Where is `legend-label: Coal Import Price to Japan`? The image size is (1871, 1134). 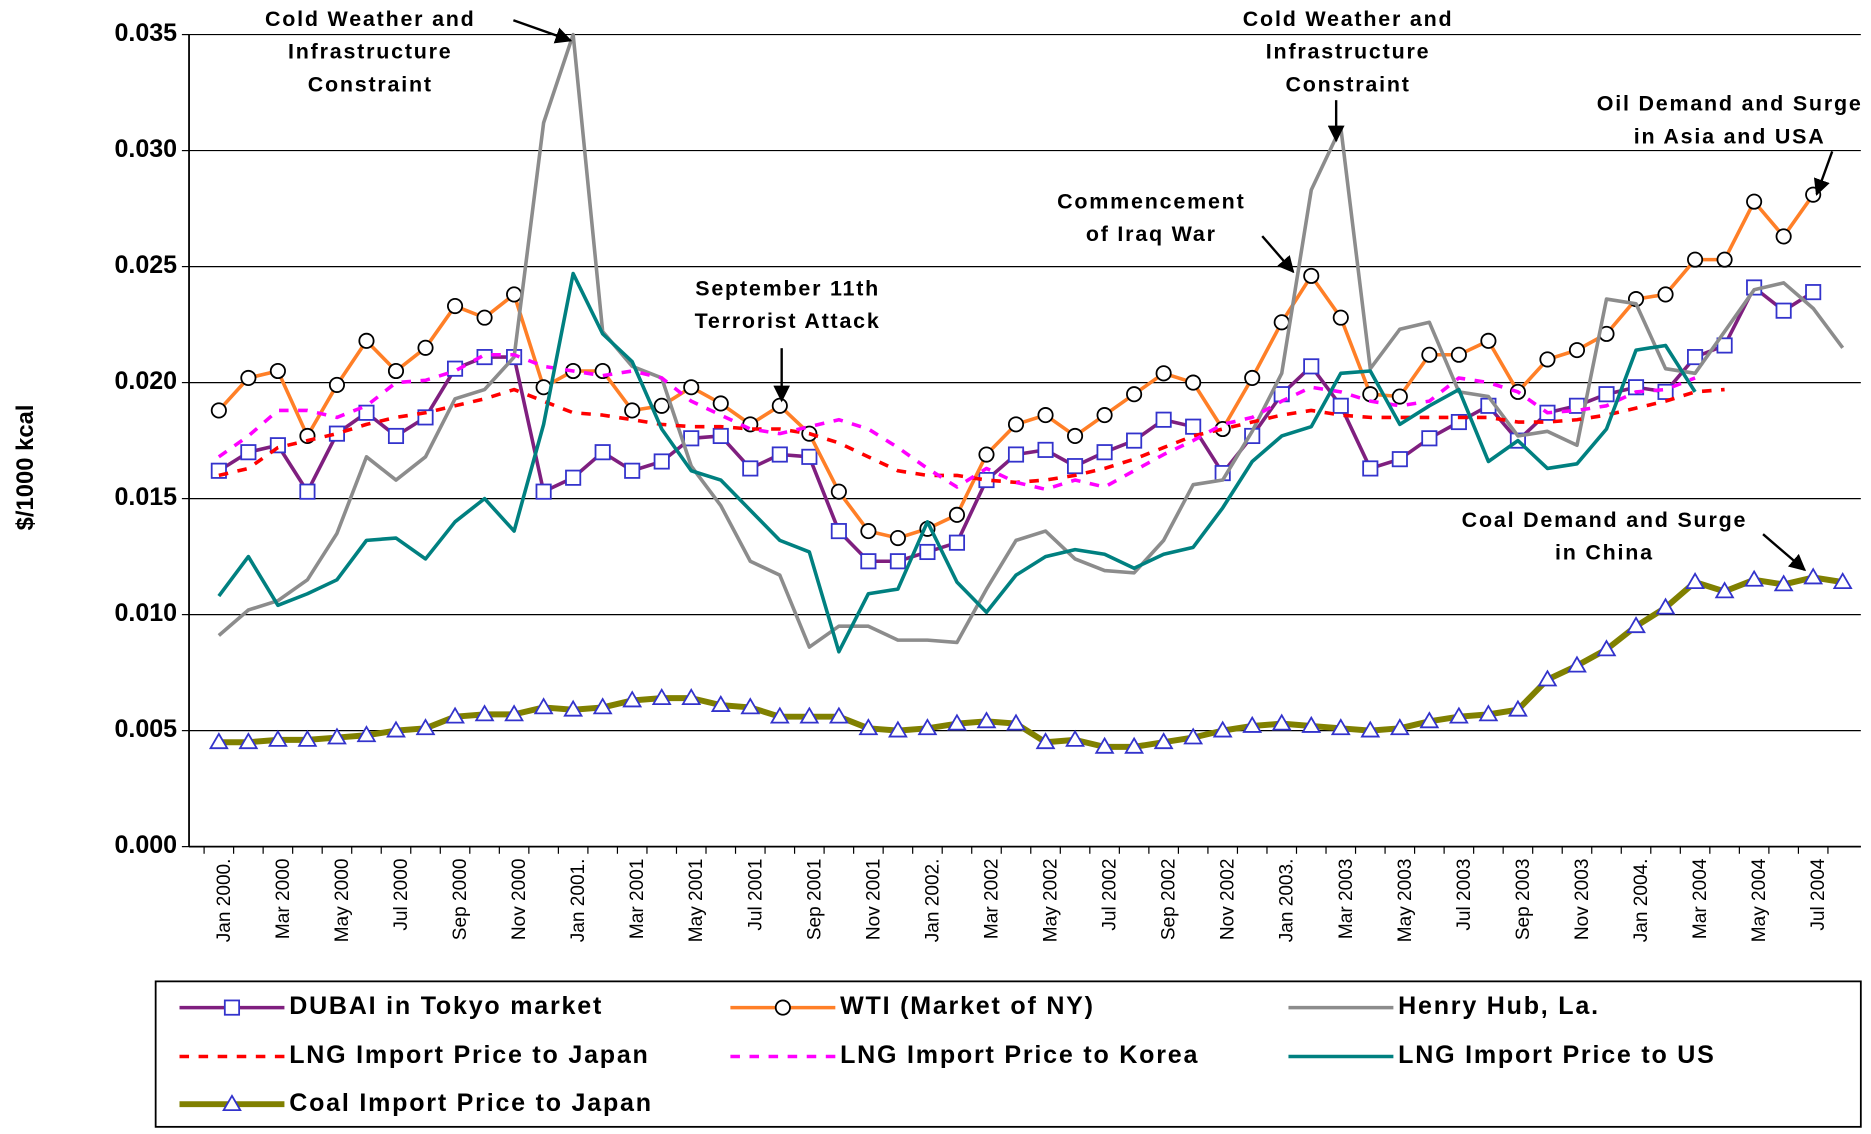 legend-label: Coal Import Price to Japan is located at coordinates (471, 1103).